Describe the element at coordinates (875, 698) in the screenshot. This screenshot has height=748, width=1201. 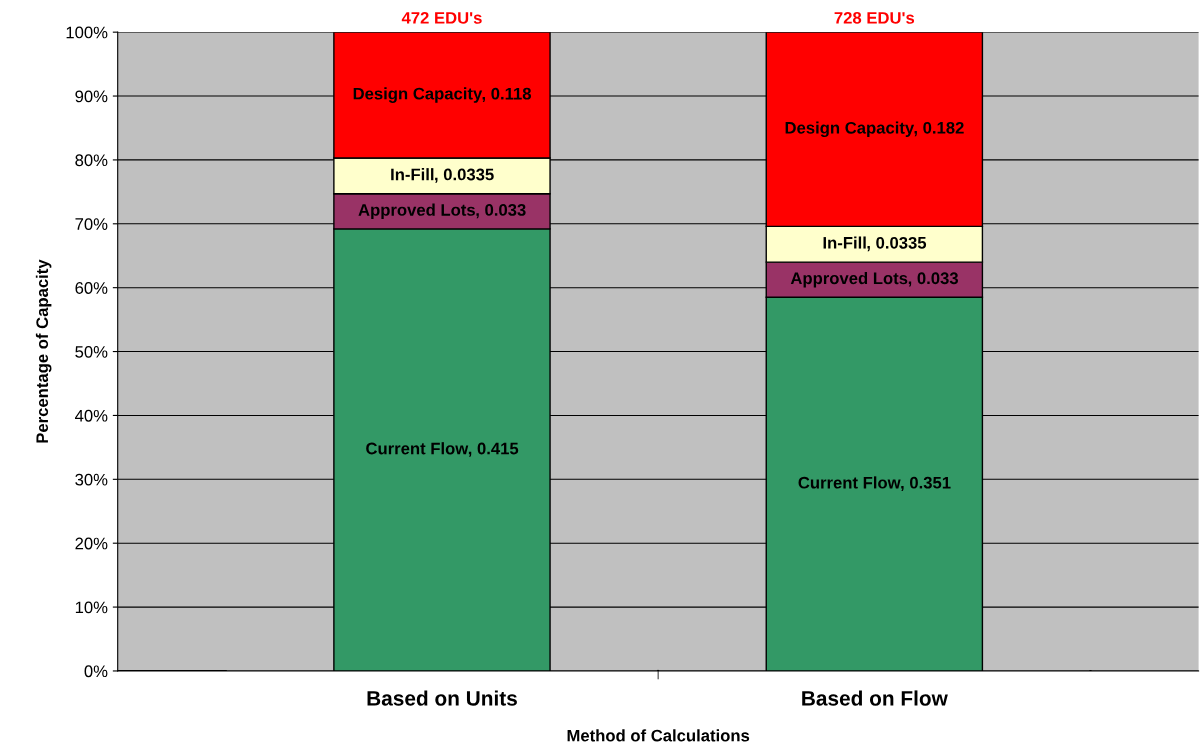
I see `x-tick-label: Based on Flow` at that location.